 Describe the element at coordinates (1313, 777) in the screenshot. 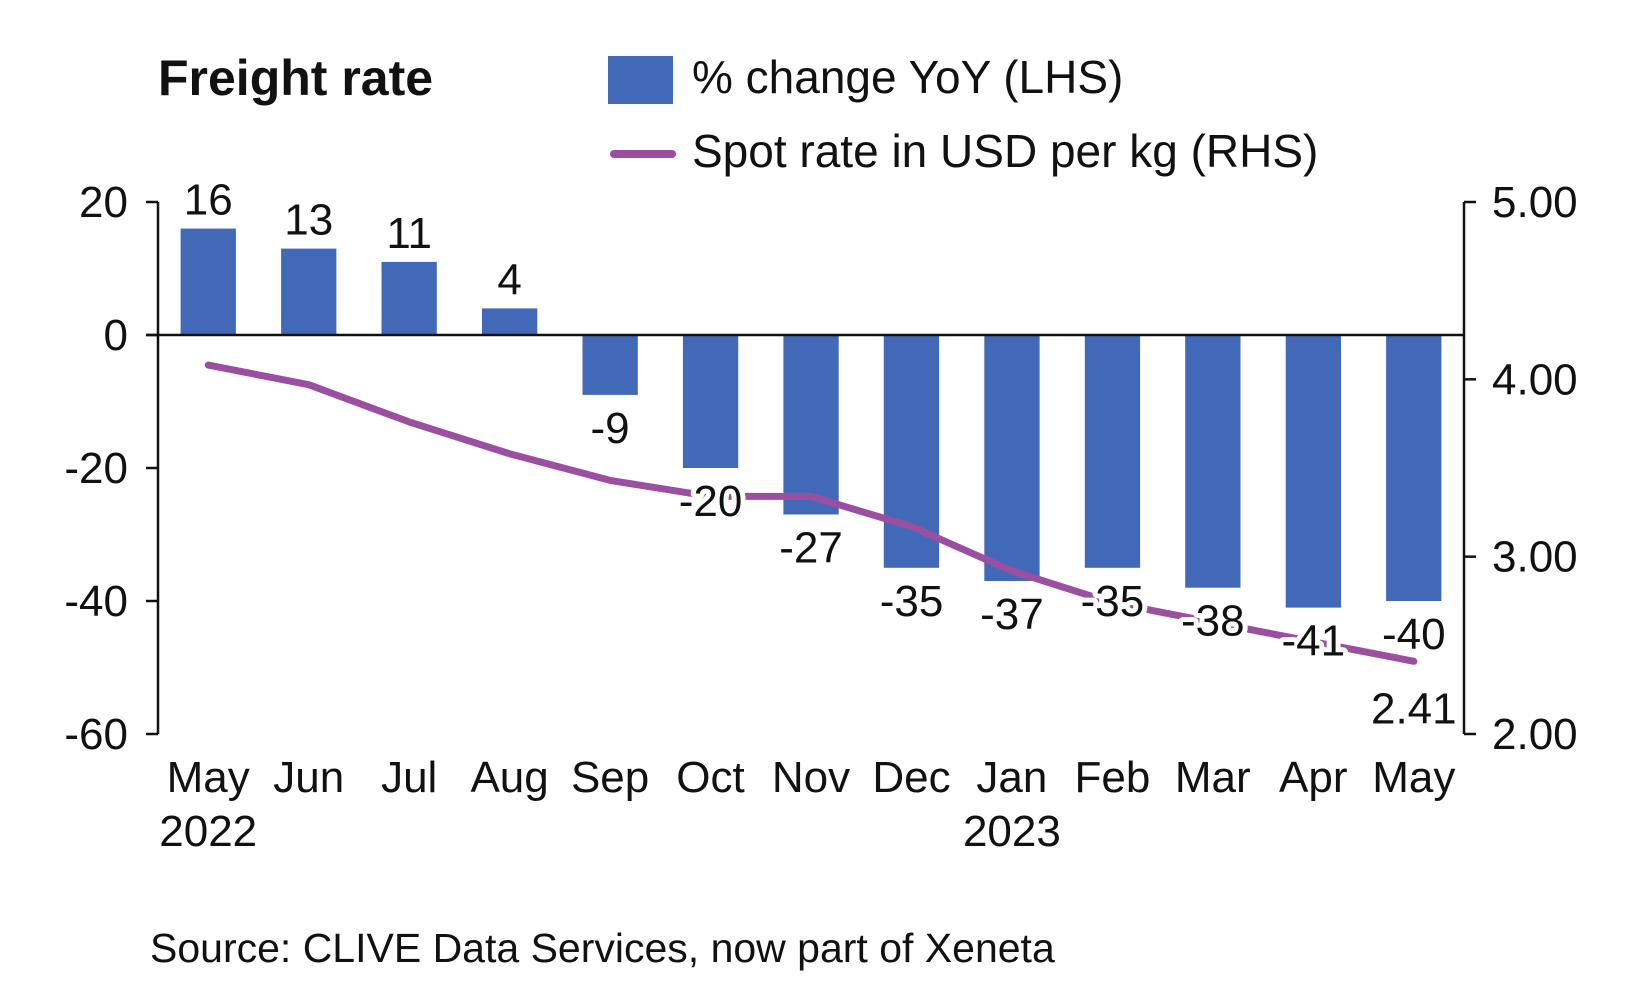

I see `x-tick-label: Apr` at that location.